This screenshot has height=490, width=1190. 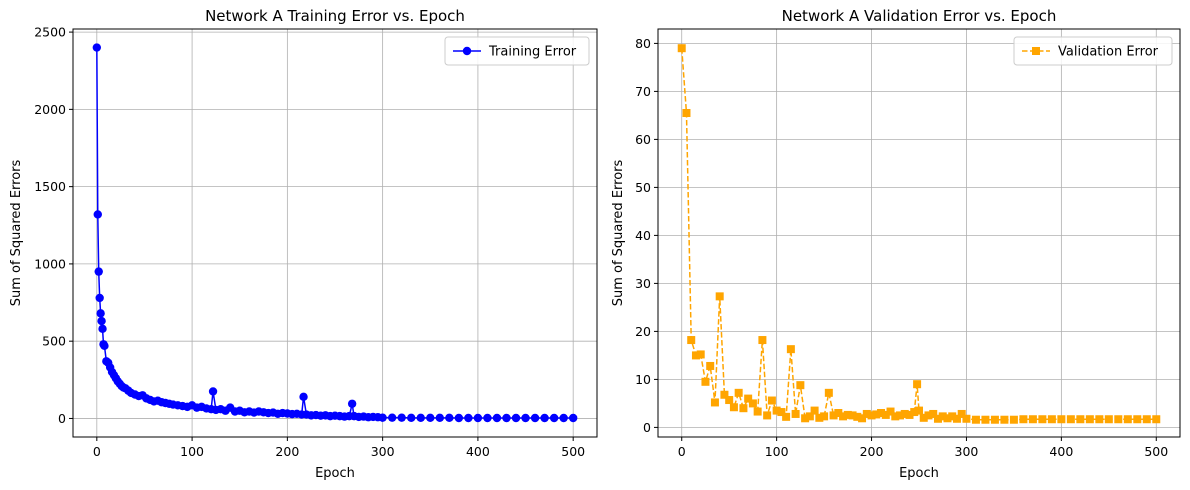 I want to click on y-tick-label: 2000, so click(x=50, y=109).